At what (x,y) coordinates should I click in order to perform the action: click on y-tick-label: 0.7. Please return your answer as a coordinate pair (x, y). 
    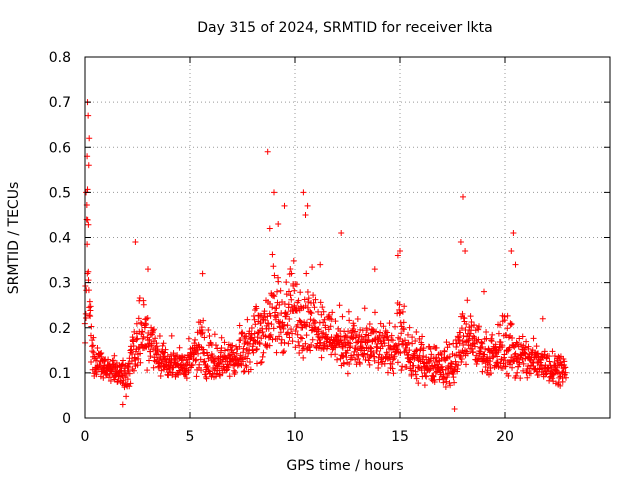
    Looking at the image, I should click on (60, 103).